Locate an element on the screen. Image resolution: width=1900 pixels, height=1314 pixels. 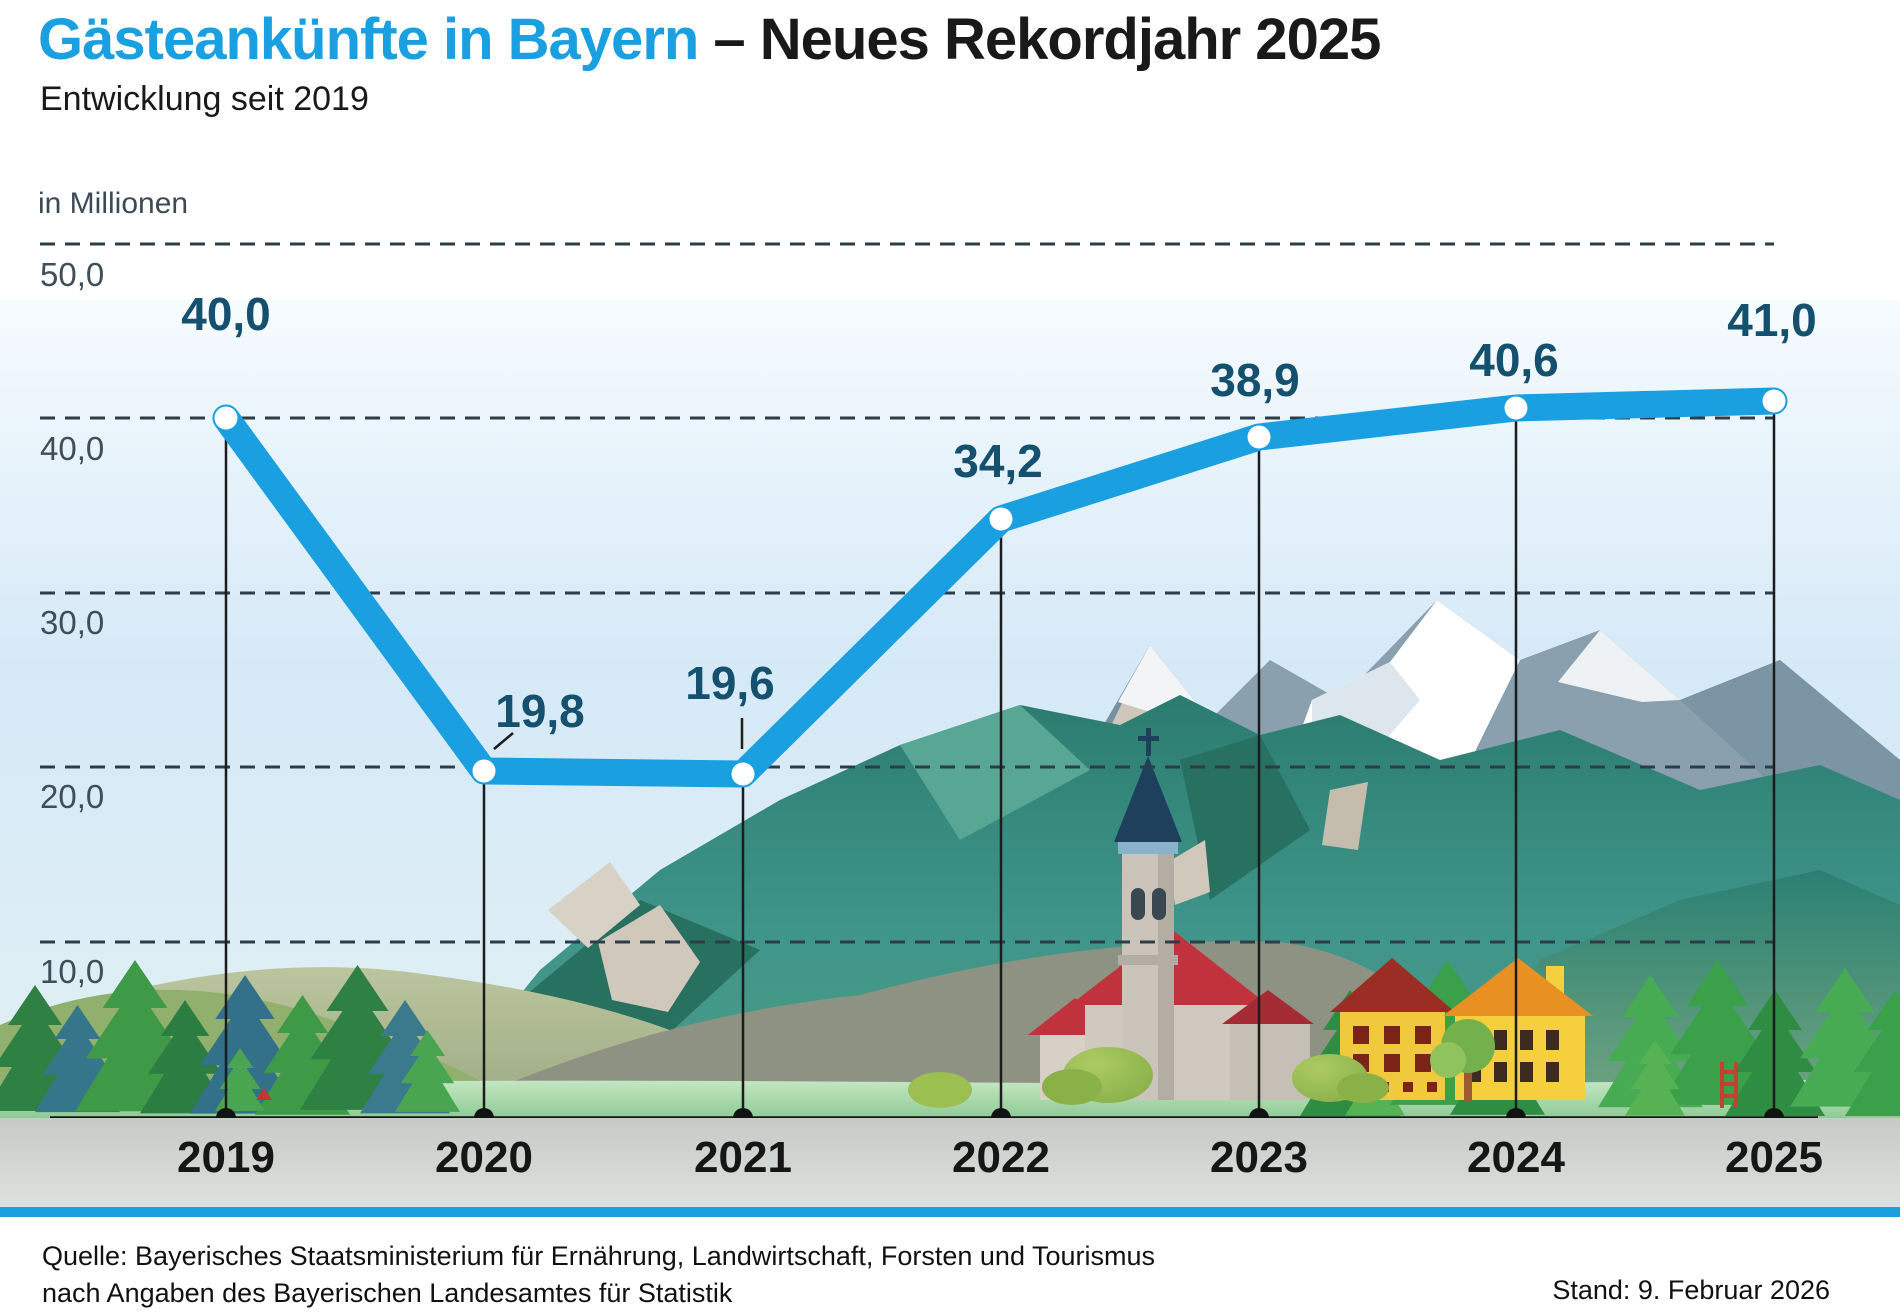
spire-cross is located at coordinates (1148, 742).